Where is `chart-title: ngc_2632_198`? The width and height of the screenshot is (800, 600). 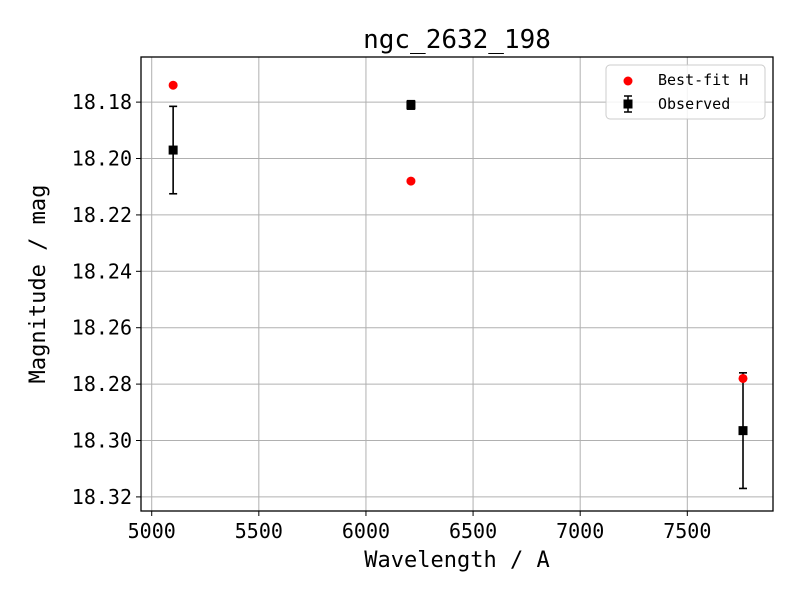
chart-title: ngc_2632_198 is located at coordinates (457, 40).